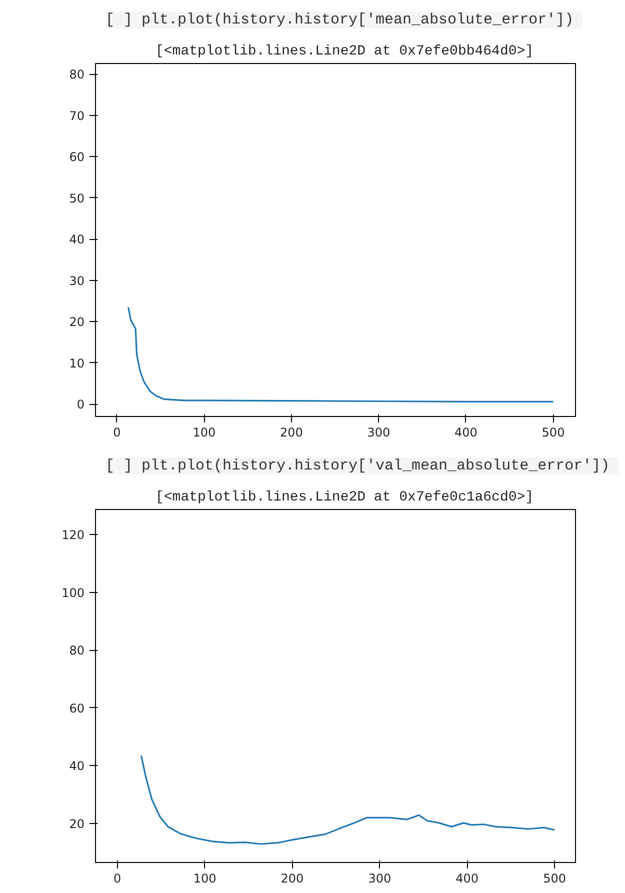  Describe the element at coordinates (340, 20) in the screenshot. I see `text: [ ] plt.plot(history.history['mean_absolute_error'])` at that location.